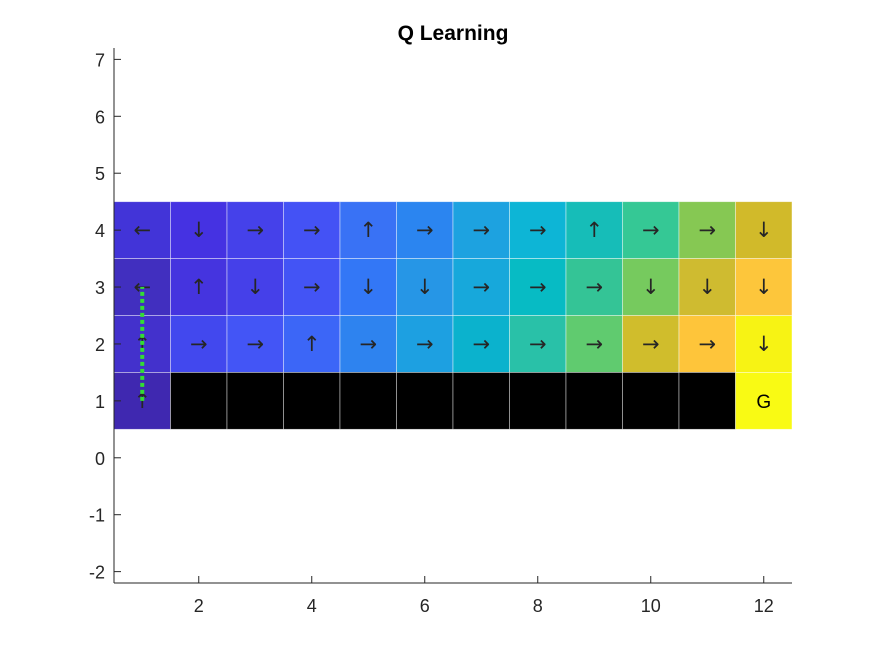 The image size is (875, 656). Describe the element at coordinates (100, 60) in the screenshot. I see `y-tick-label: 7` at that location.